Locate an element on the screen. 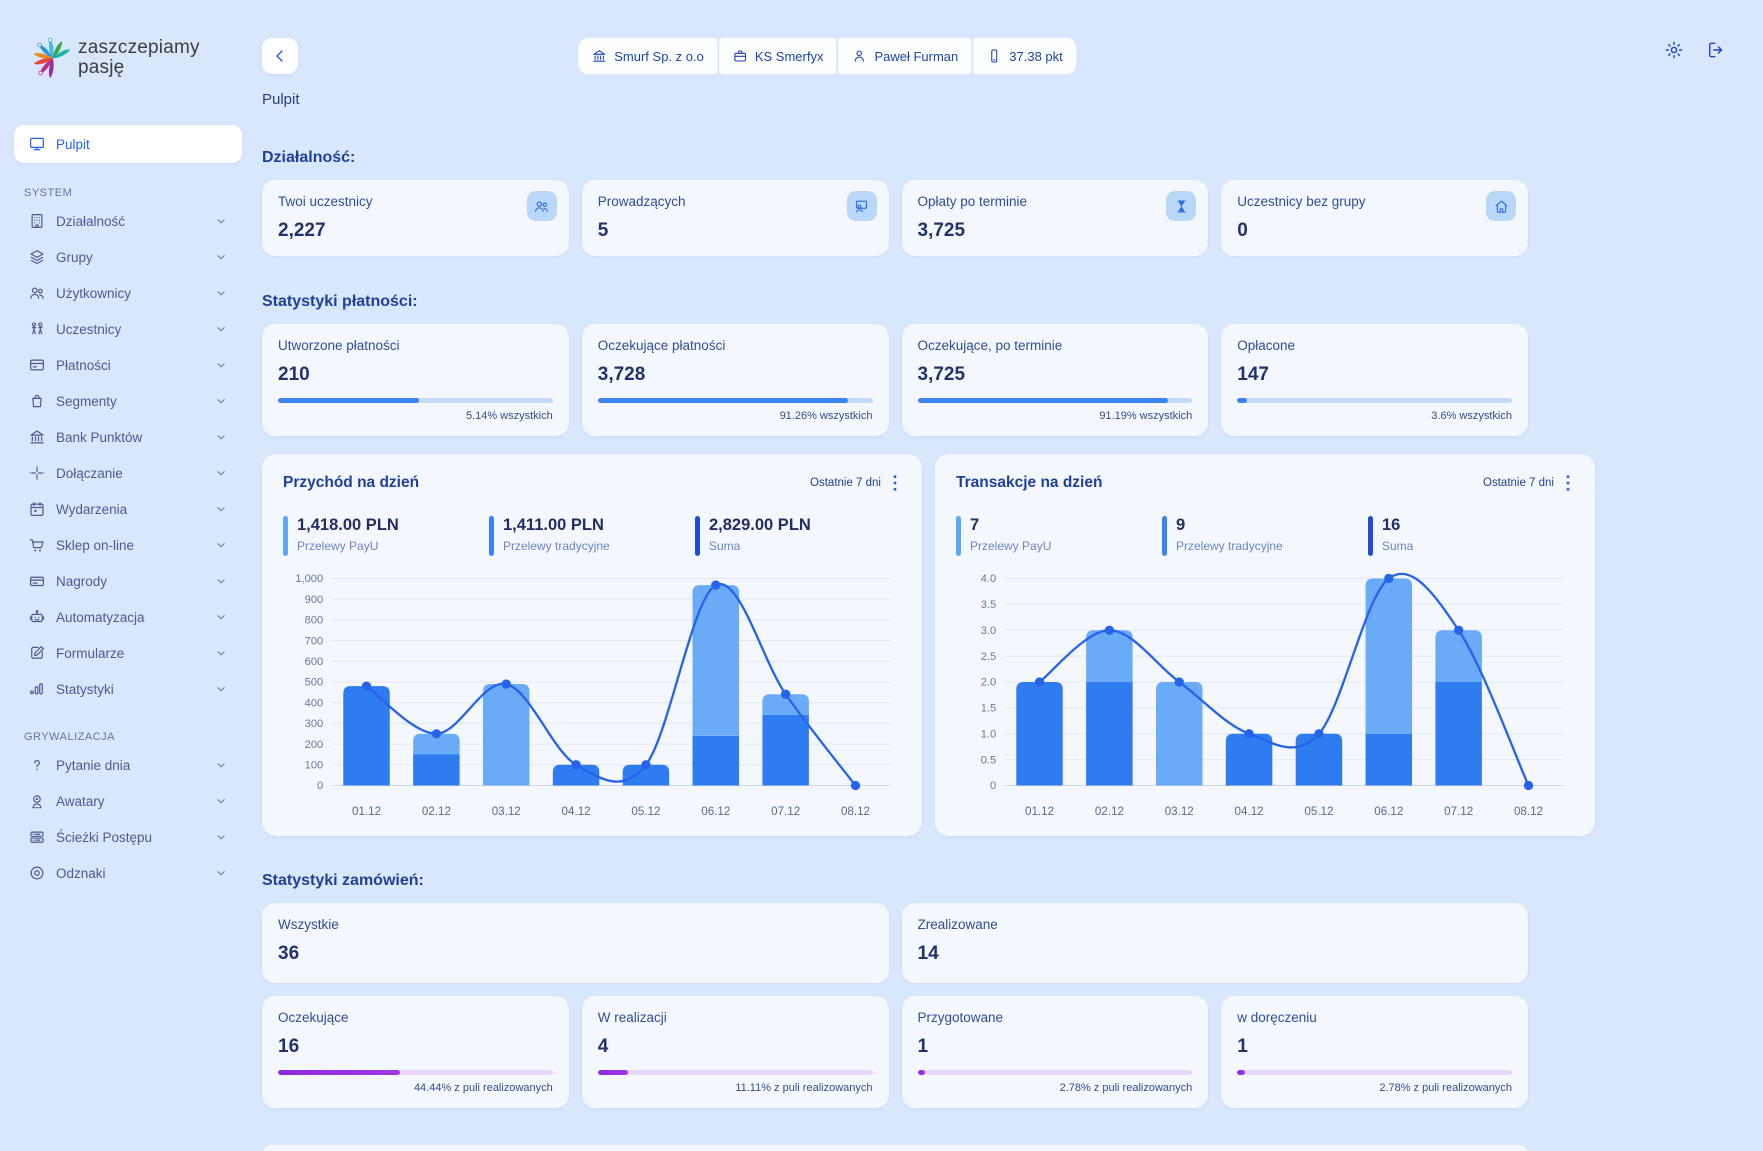 This screenshot has height=1151, width=1763. sidebar-item-statystyki: Statystyki is located at coordinates (128, 689).